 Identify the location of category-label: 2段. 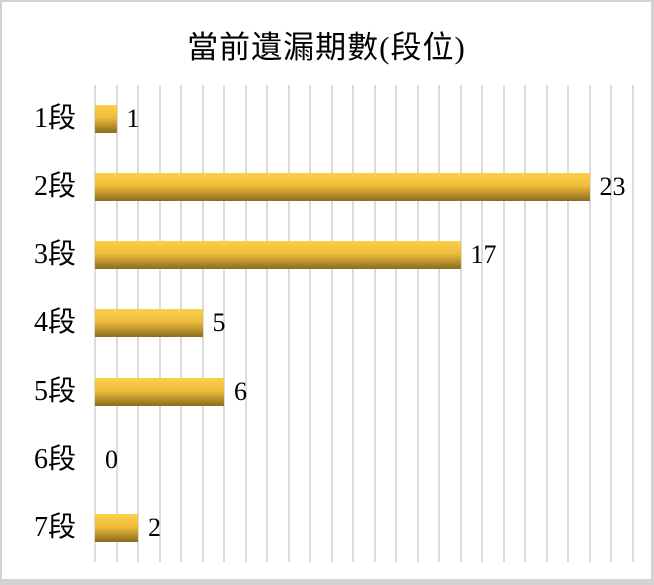
(54, 187).